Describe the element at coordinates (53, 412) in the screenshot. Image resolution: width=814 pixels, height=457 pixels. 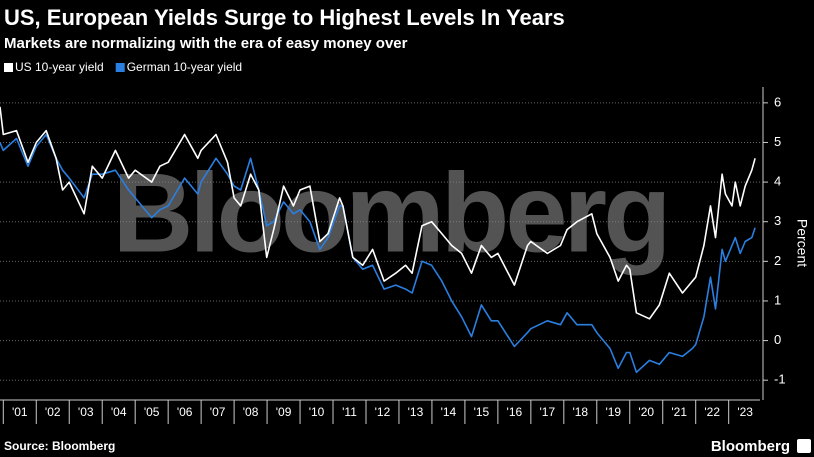
I see `x-tick-label: '02` at that location.